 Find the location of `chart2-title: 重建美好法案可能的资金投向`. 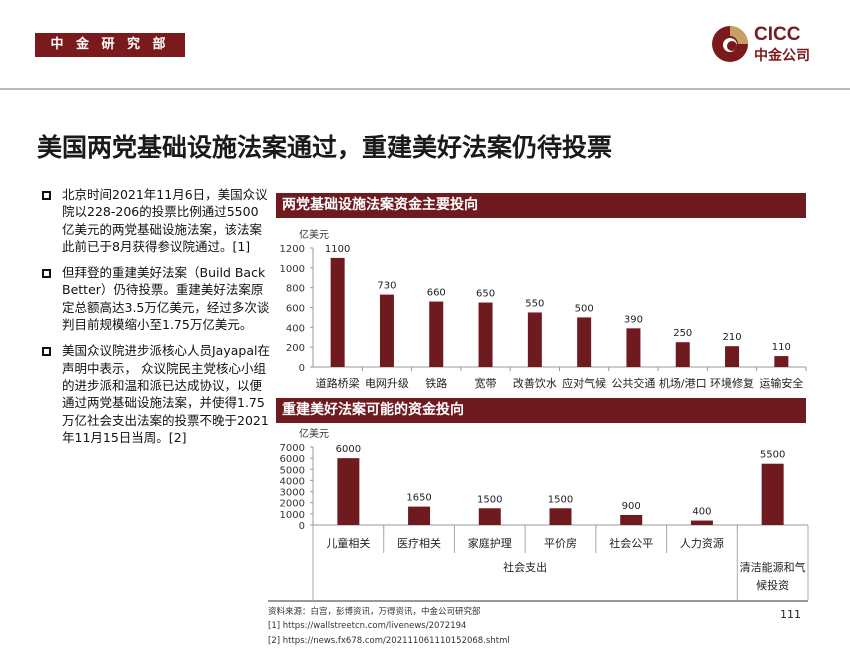

chart2-title: 重建美好法案可能的资金投向 is located at coordinates (541, 410).